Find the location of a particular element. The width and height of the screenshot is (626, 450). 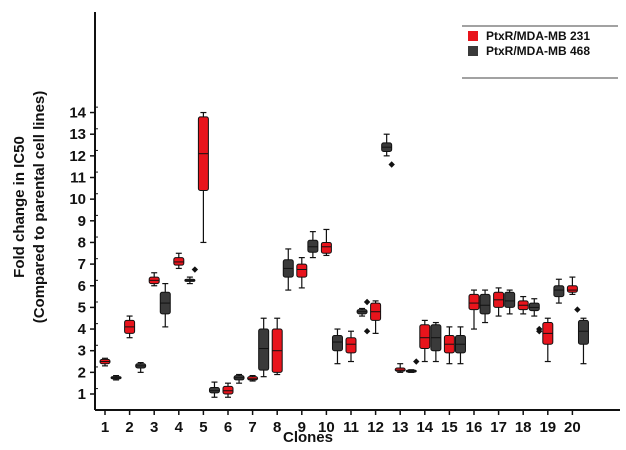

y-tick-label: 14 is located at coordinates (77, 113).